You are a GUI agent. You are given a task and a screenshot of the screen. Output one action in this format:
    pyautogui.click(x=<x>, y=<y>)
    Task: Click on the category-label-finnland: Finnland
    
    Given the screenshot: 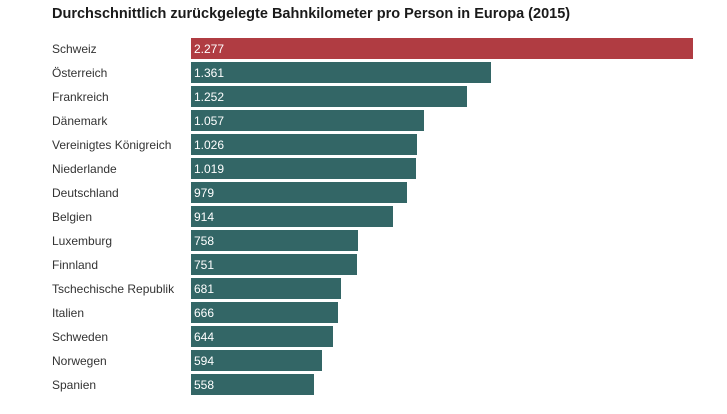 What is the action you would take?
    pyautogui.click(x=75, y=265)
    